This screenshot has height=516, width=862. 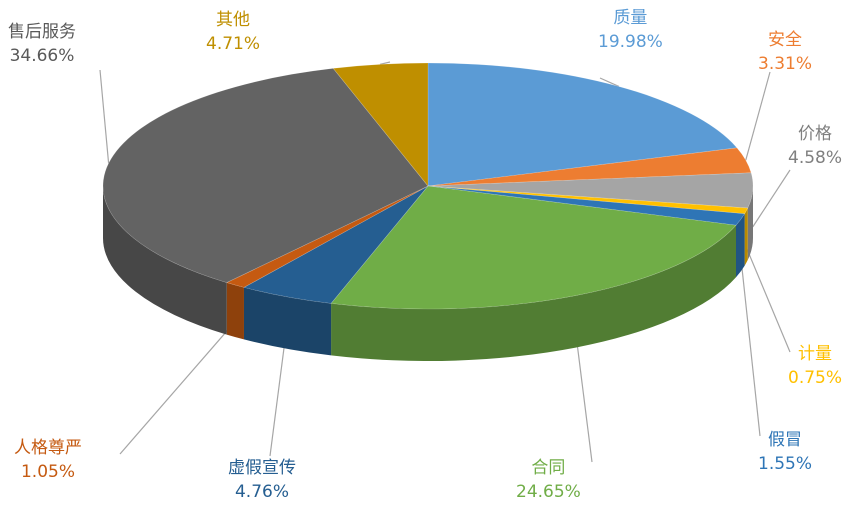 What do you see at coordinates (262, 480) in the screenshot?
I see `label-虚假宣传: 虚假宣传 4.76%` at bounding box center [262, 480].